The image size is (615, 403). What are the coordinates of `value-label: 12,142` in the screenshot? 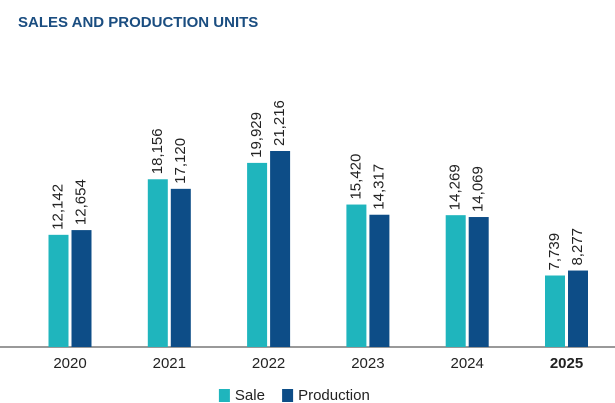 It's located at (57, 207).